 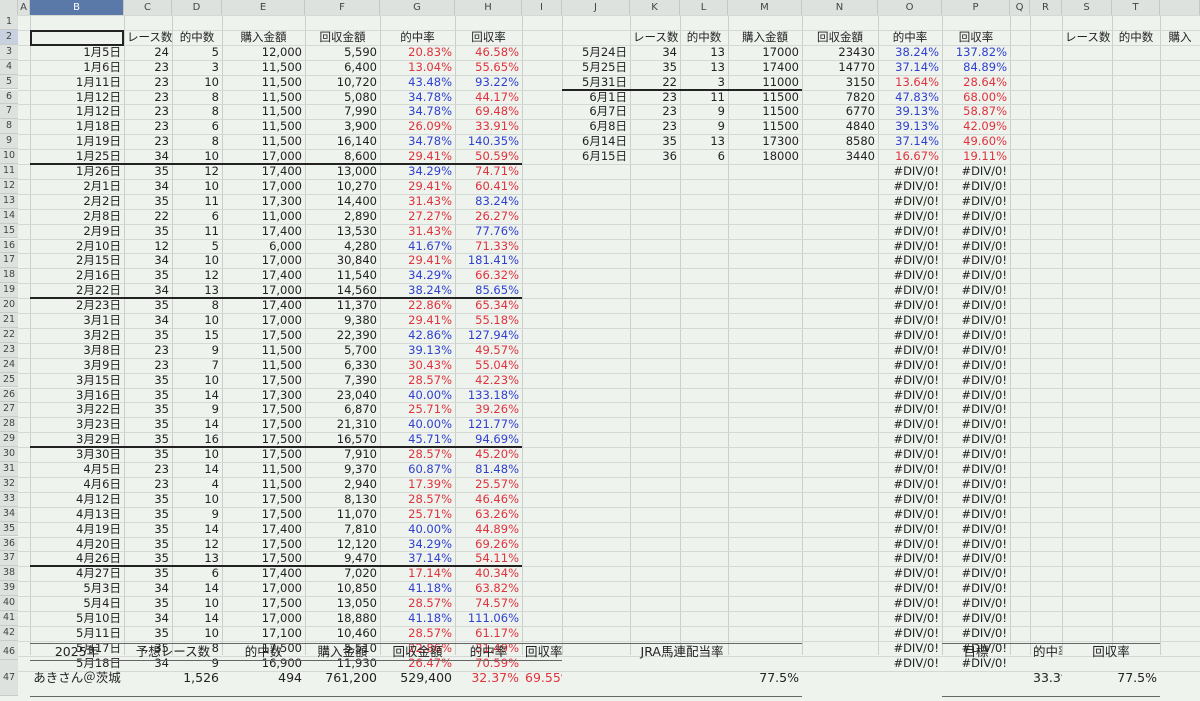 I want to click on data-cell: 9,470, so click(x=360, y=558).